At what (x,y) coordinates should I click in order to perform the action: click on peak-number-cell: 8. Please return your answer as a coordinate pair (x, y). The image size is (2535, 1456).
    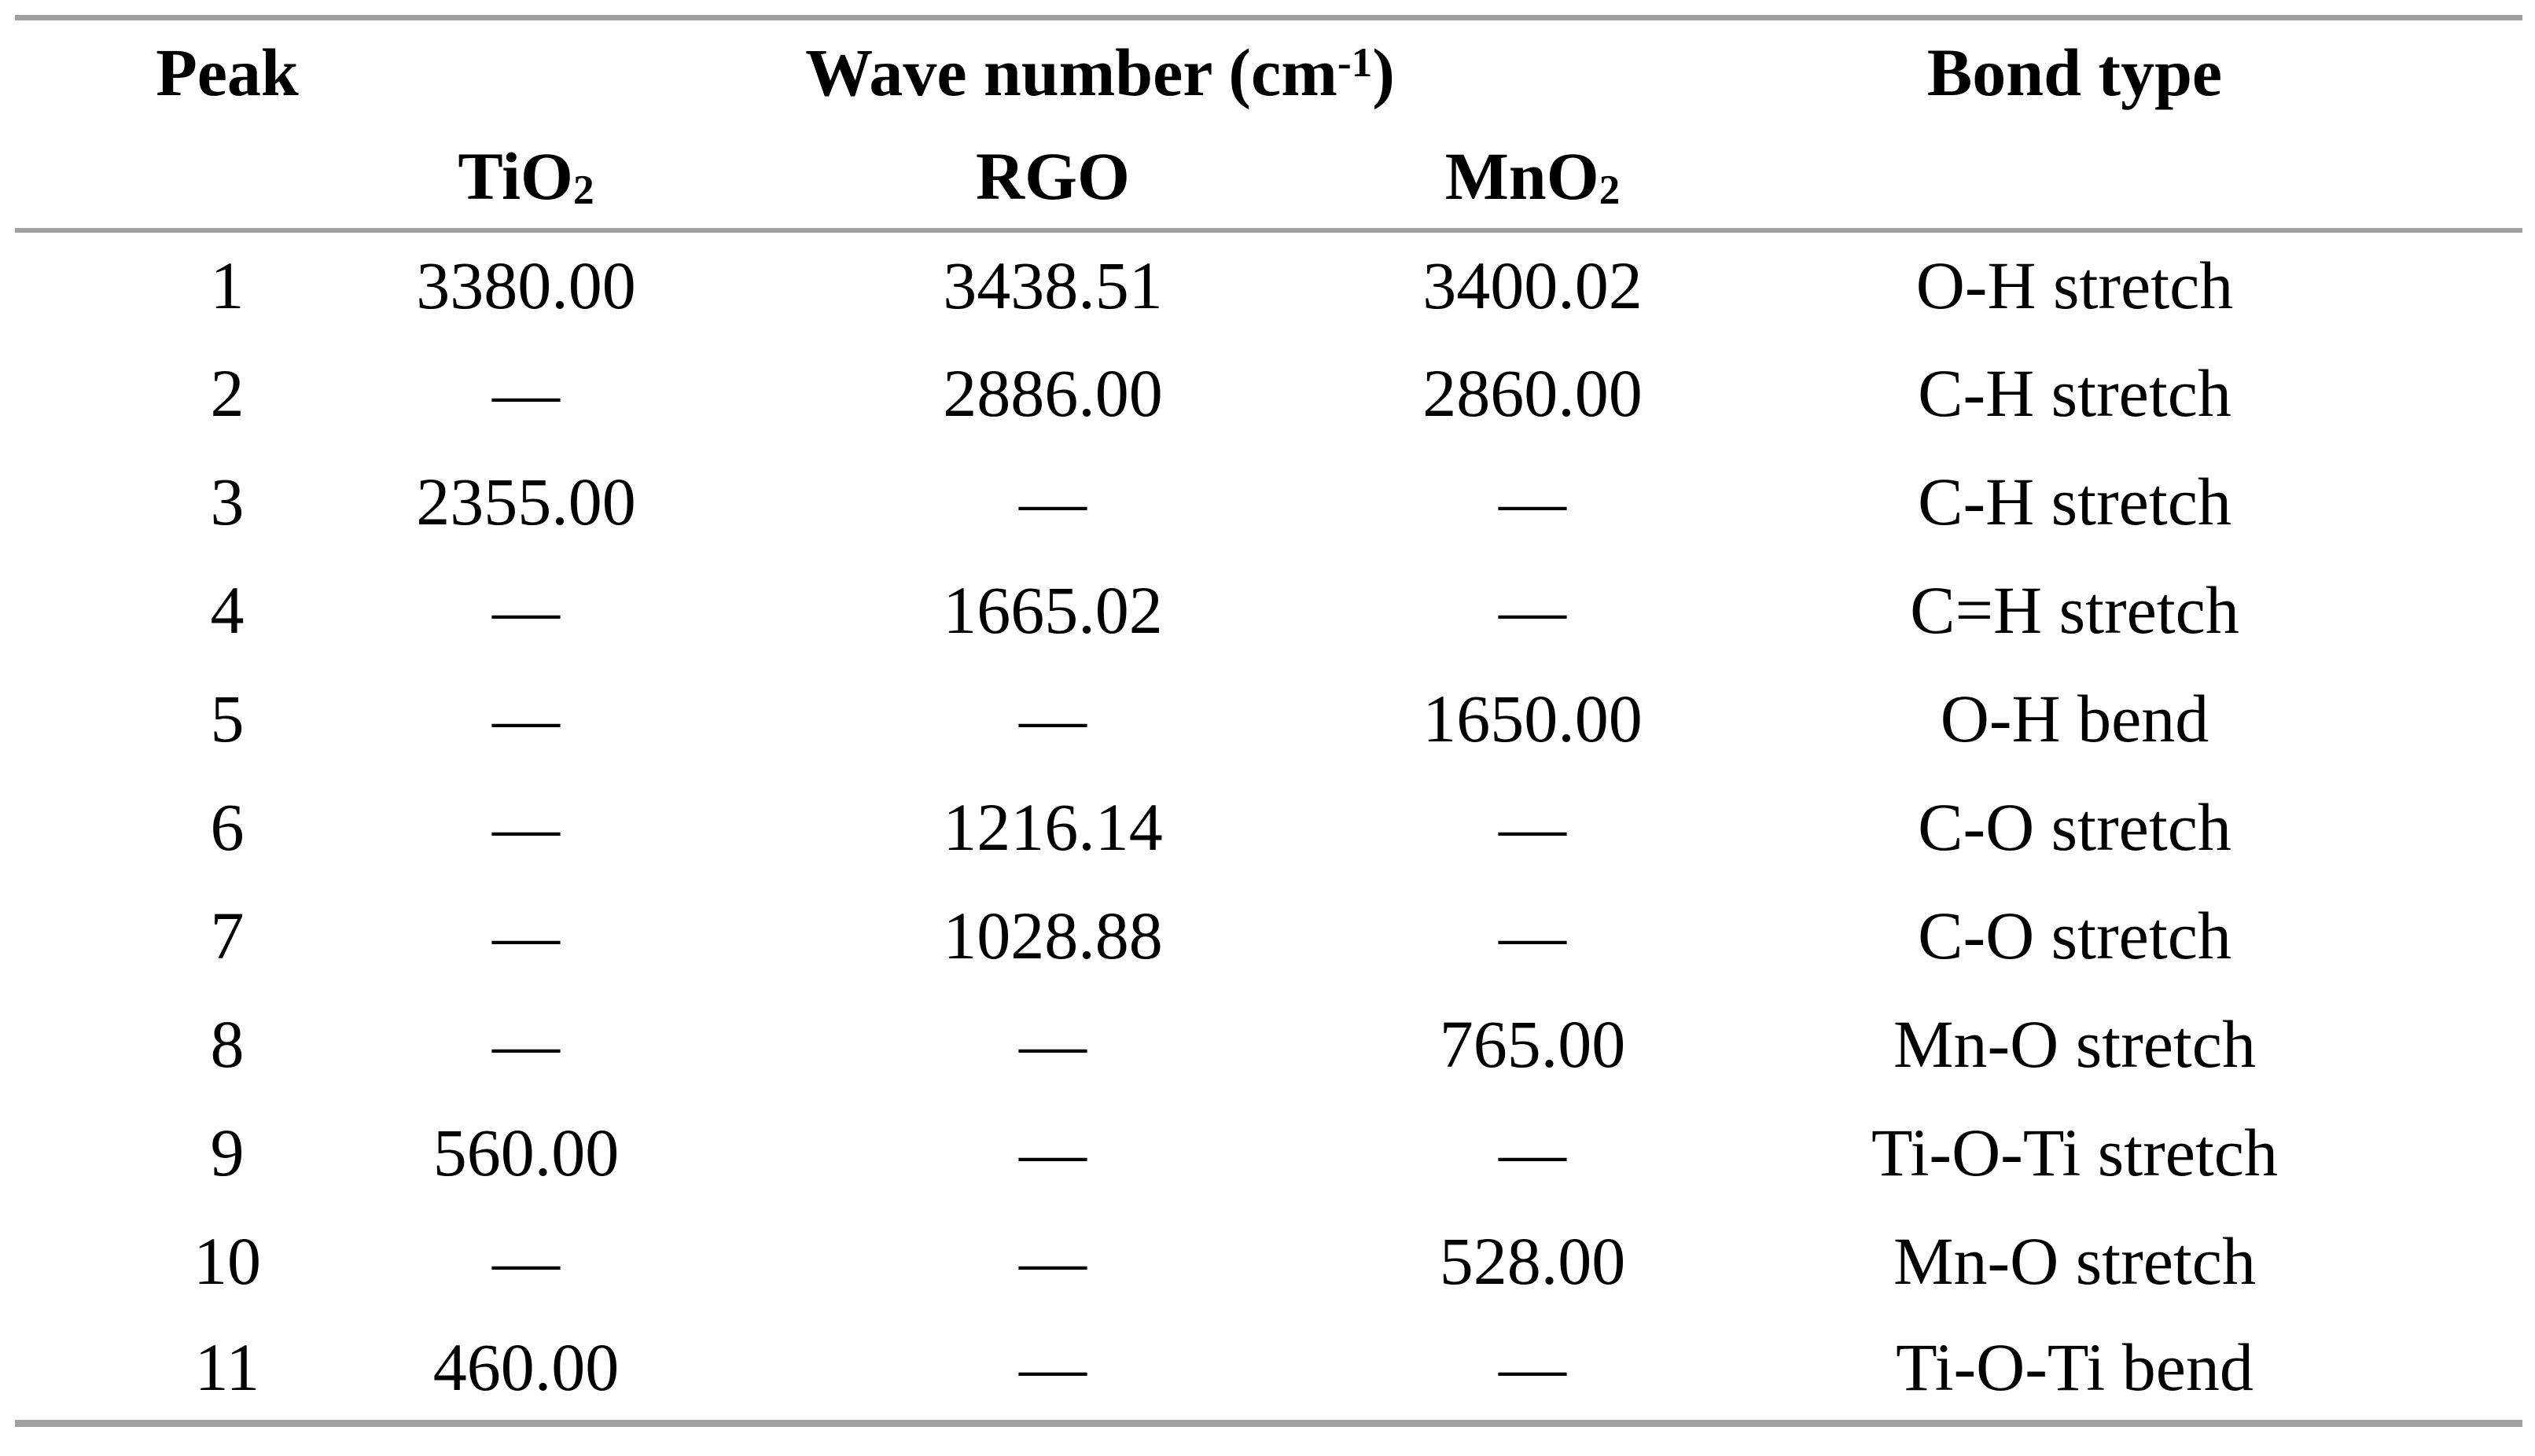
    Looking at the image, I should click on (227, 1044).